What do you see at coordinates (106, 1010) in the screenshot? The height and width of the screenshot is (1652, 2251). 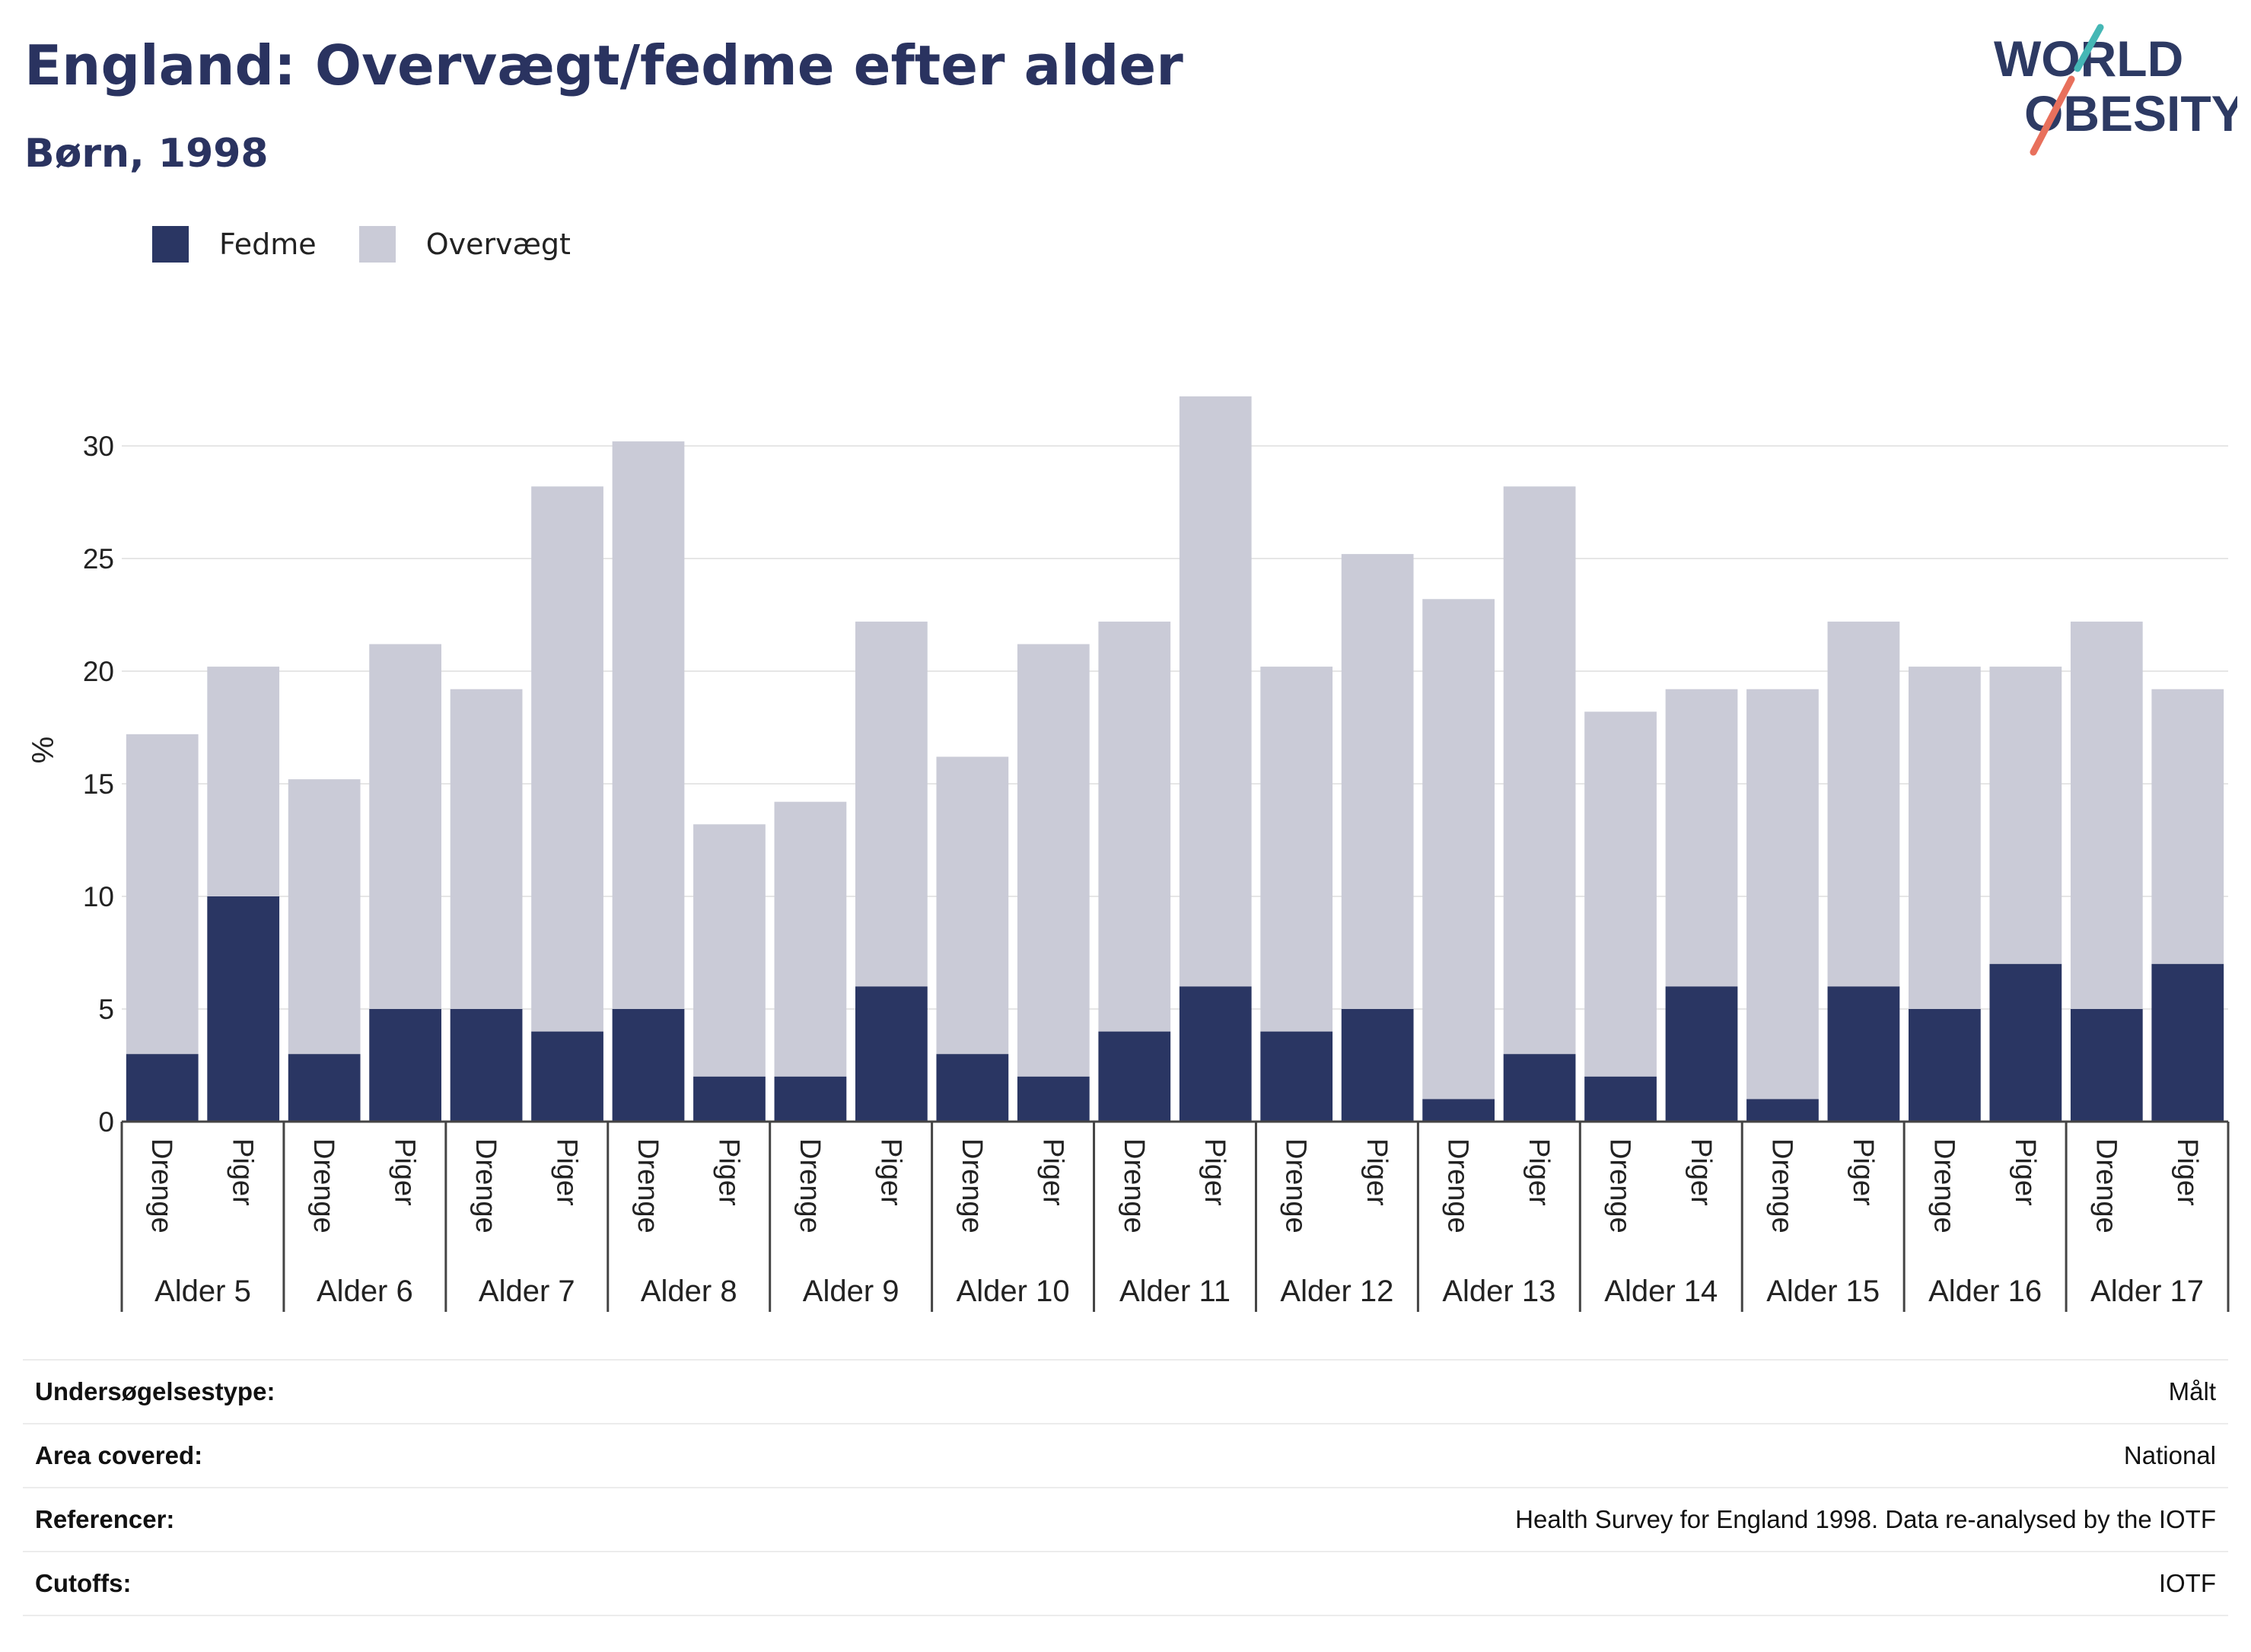 I see `y-tick-label: 5` at bounding box center [106, 1010].